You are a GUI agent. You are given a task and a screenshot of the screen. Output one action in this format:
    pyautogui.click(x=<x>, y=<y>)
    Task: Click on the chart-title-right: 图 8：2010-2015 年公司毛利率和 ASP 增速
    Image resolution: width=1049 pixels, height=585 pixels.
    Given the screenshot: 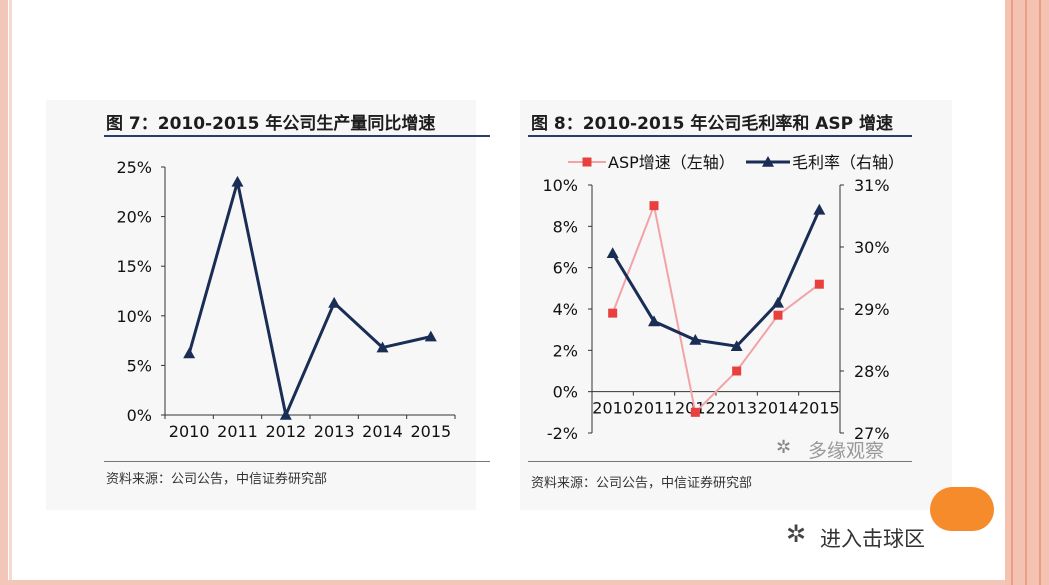 What is the action you would take?
    pyautogui.click(x=712, y=124)
    